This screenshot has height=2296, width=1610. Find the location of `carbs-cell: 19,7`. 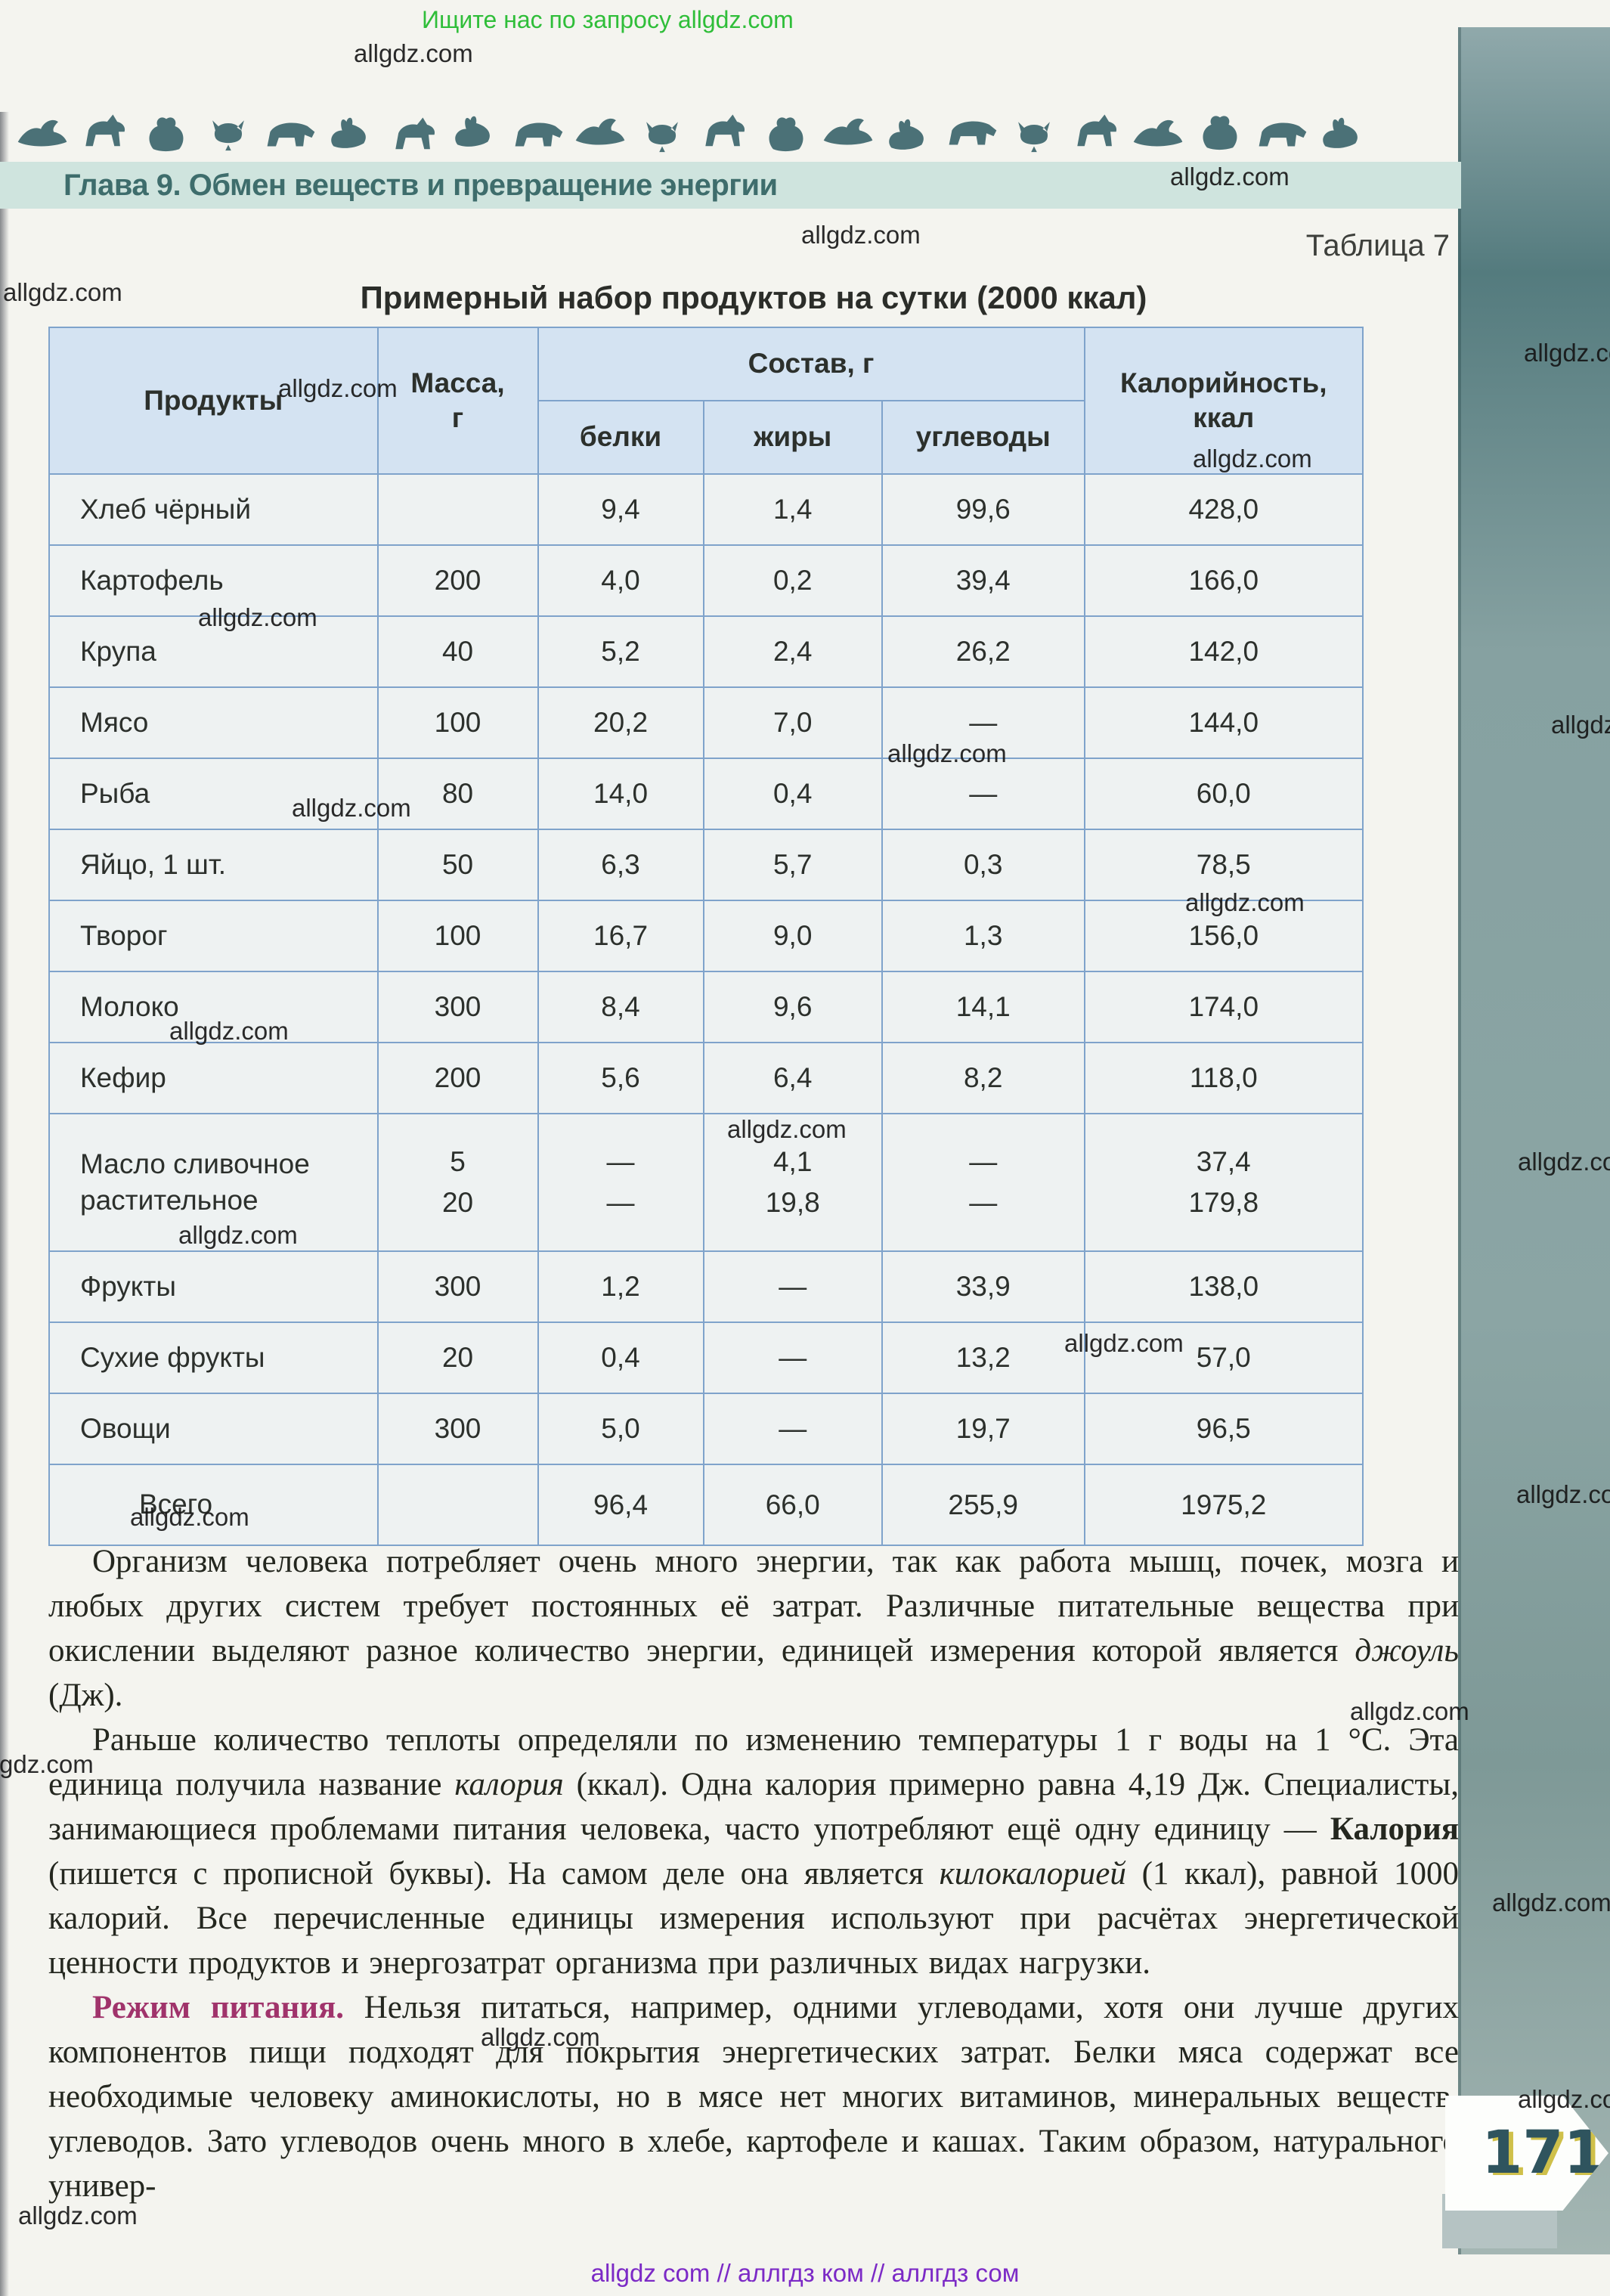

carbs-cell: 19,7 is located at coordinates (983, 1429).